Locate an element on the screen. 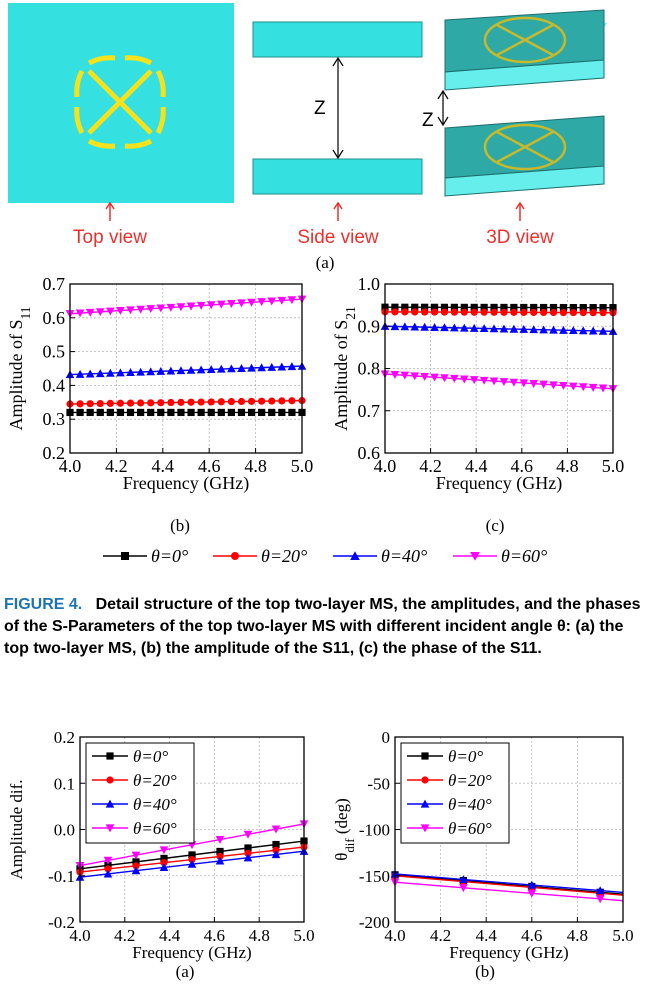 Image resolution: width=650 pixels, height=987 pixels. legend-label: θ=60° is located at coordinates (524, 556).